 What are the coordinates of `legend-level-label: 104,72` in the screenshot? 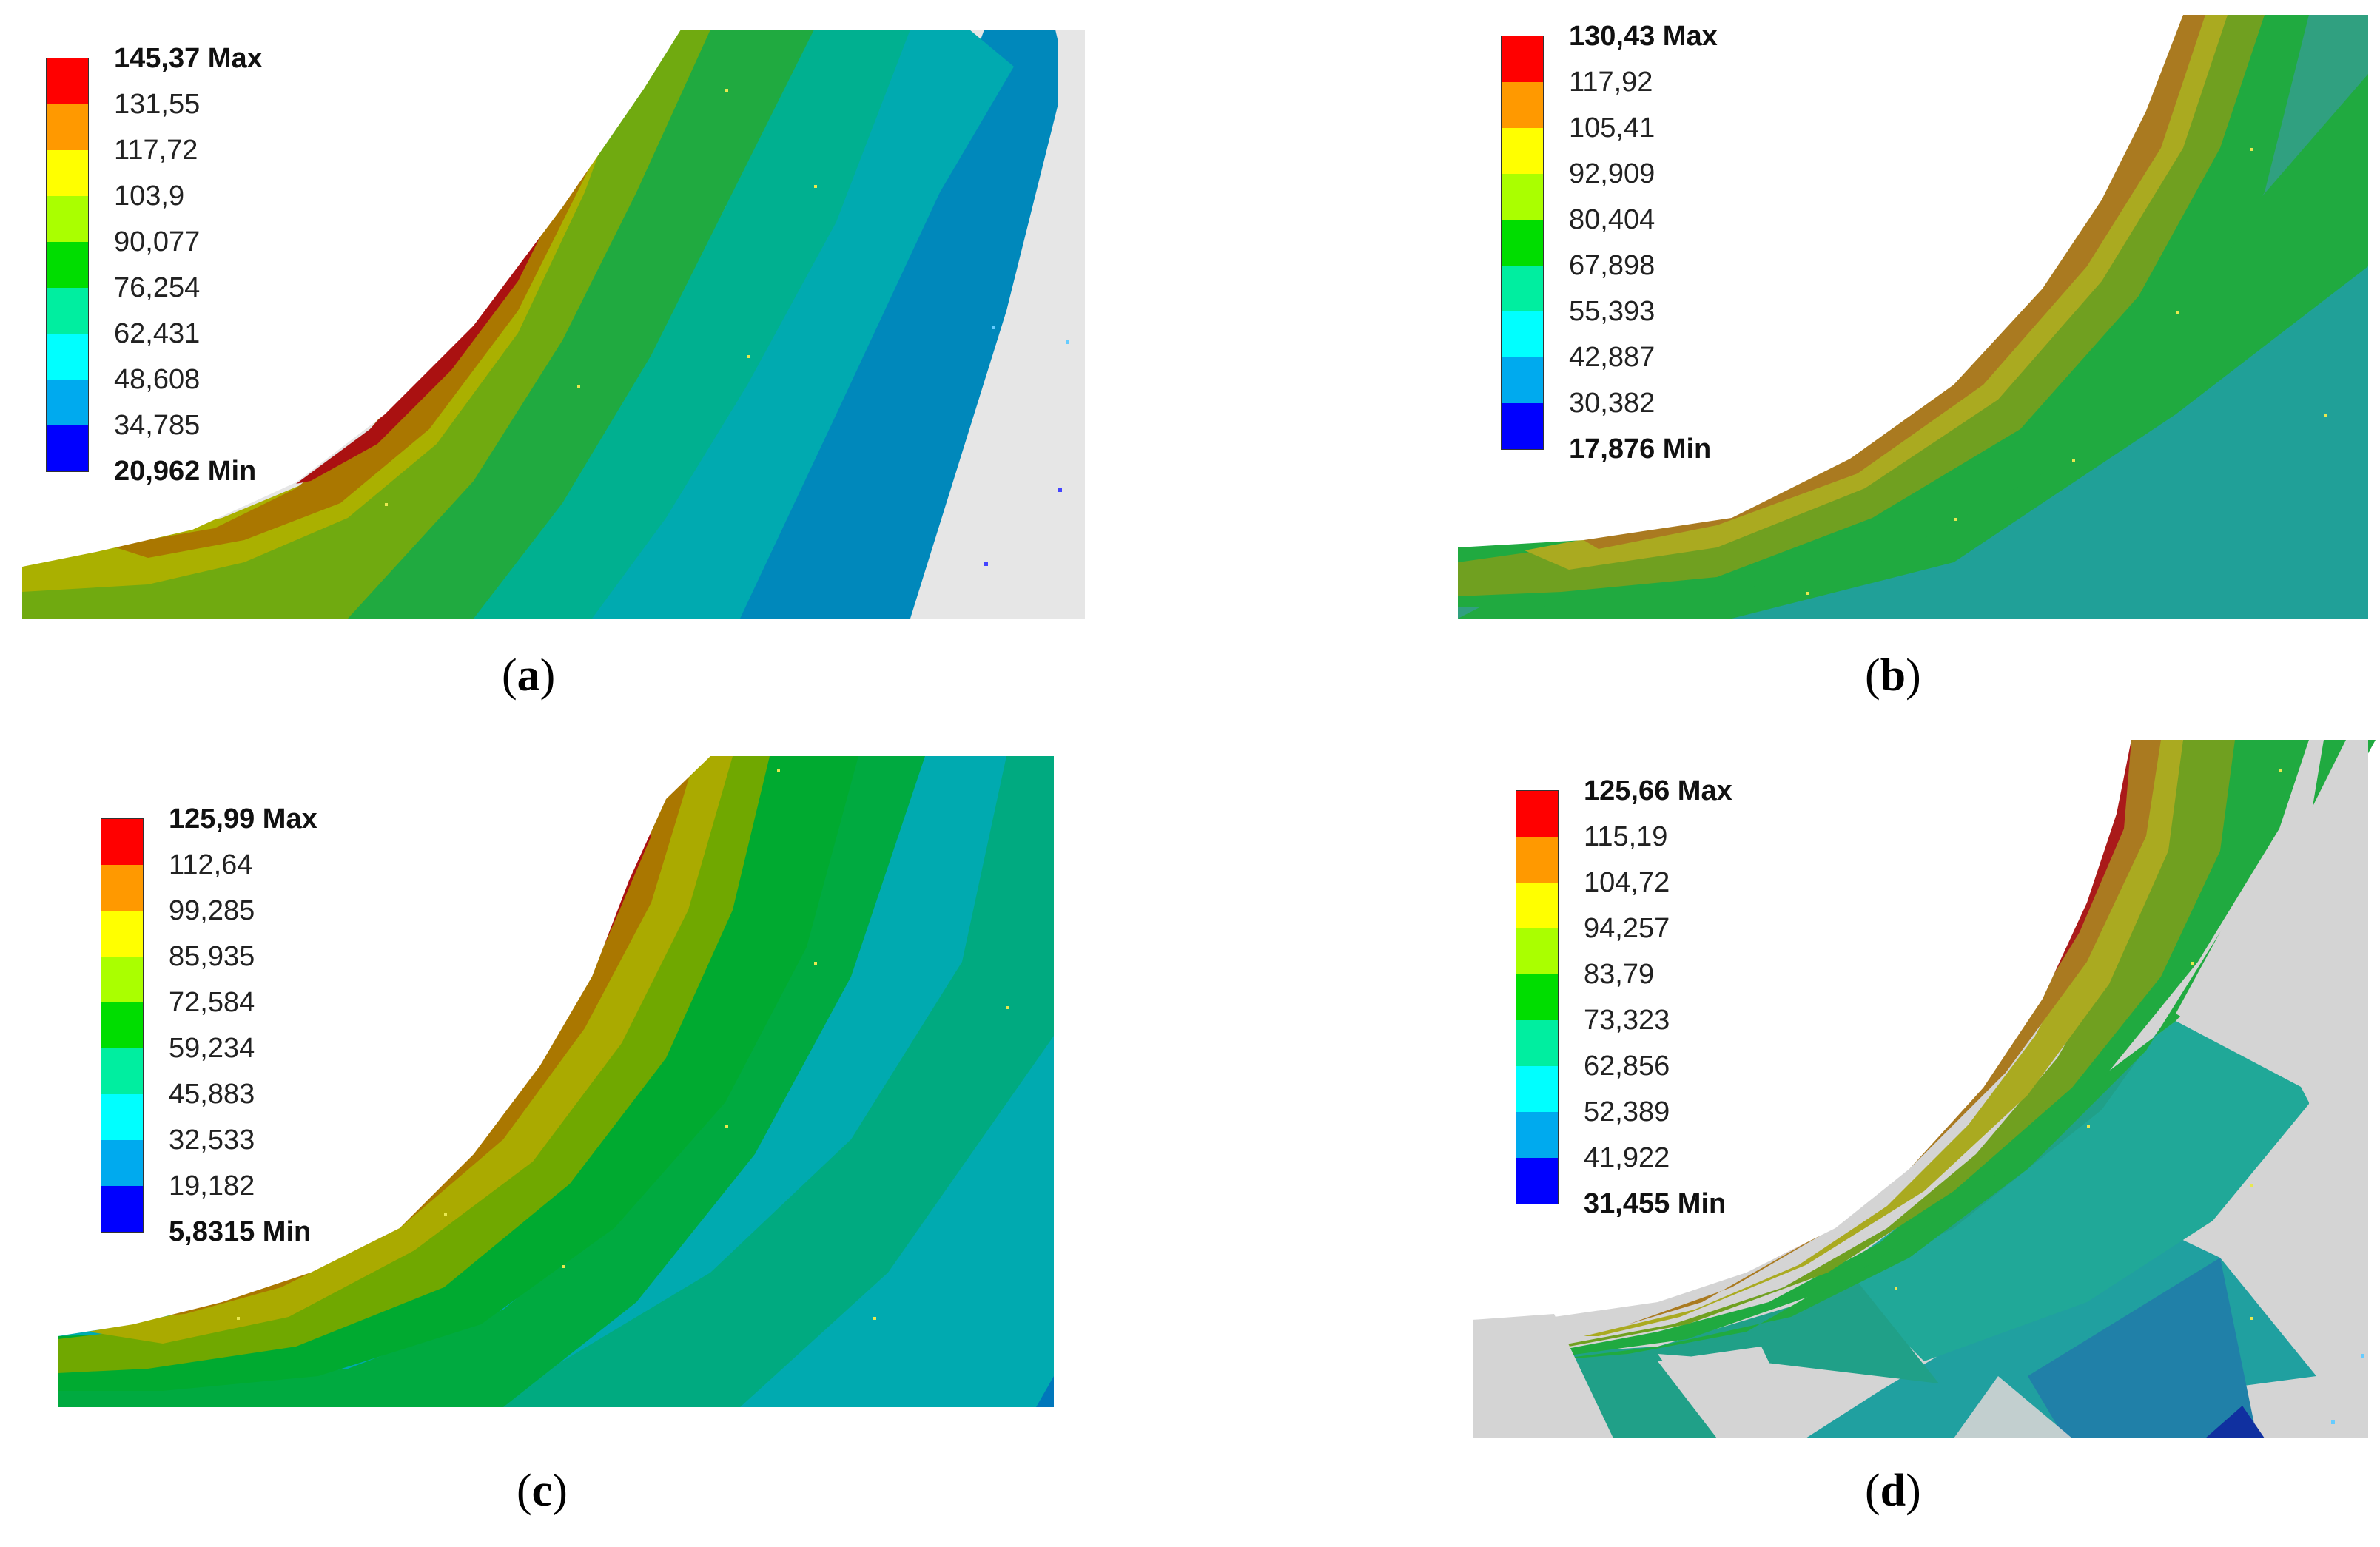 It's located at (1627, 882).